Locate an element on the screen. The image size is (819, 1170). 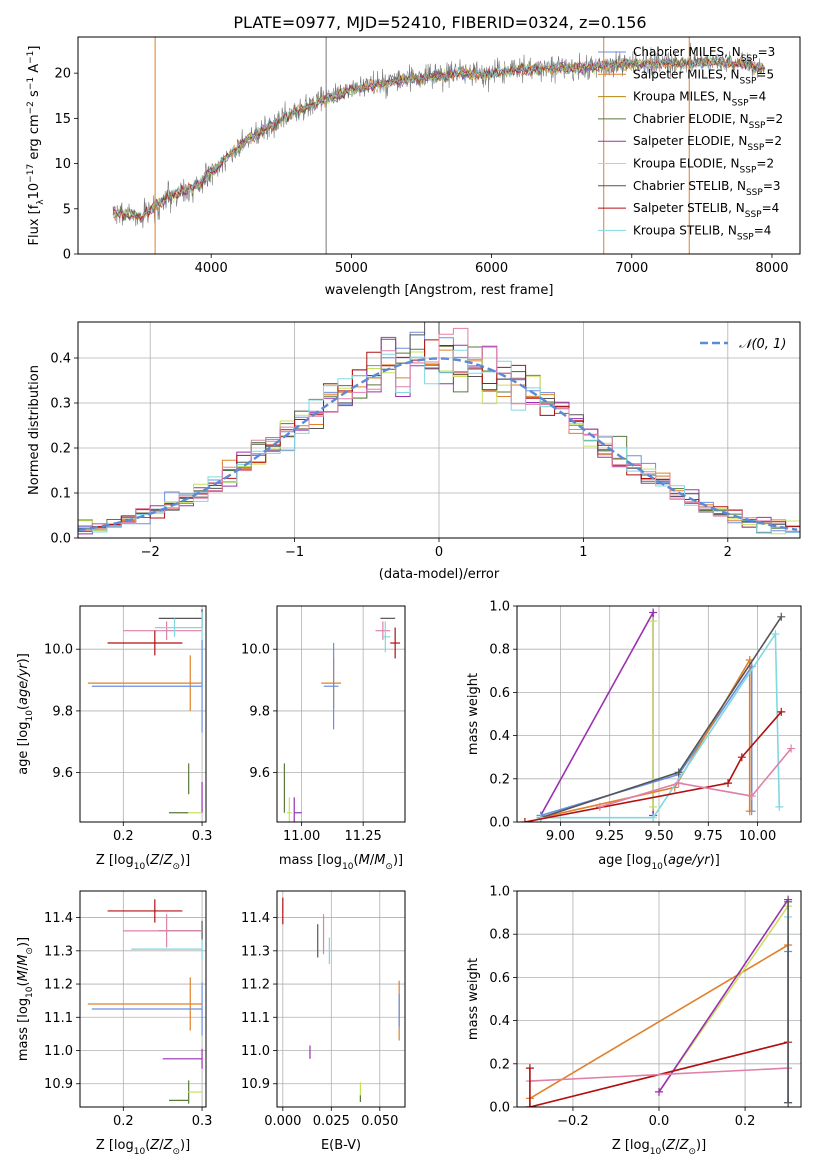
mass_vs_Z-points is located at coordinates (145, 1001).